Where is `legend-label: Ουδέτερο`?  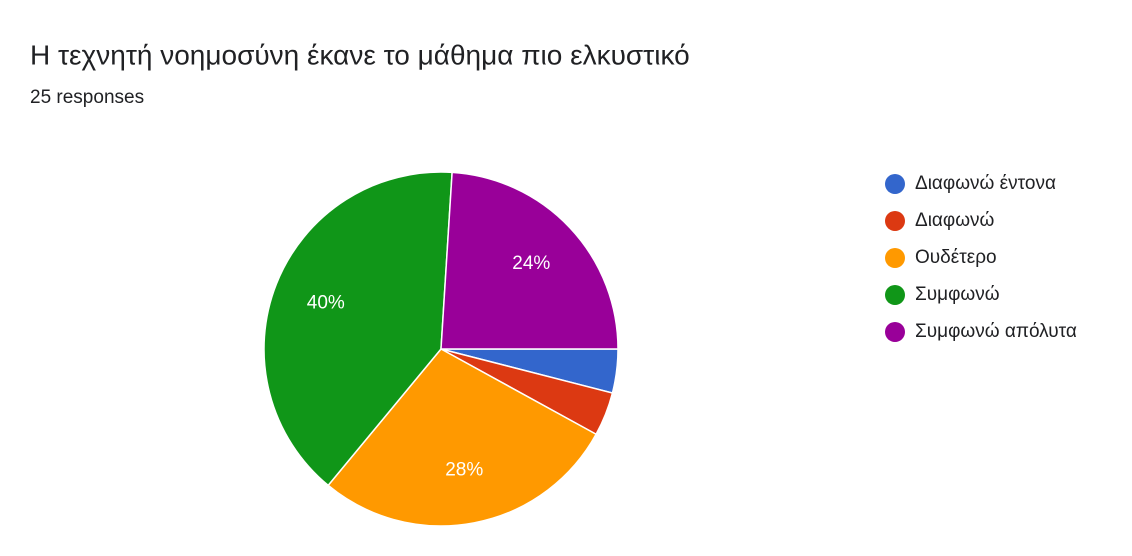 legend-label: Ουδέτερο is located at coordinates (956, 257).